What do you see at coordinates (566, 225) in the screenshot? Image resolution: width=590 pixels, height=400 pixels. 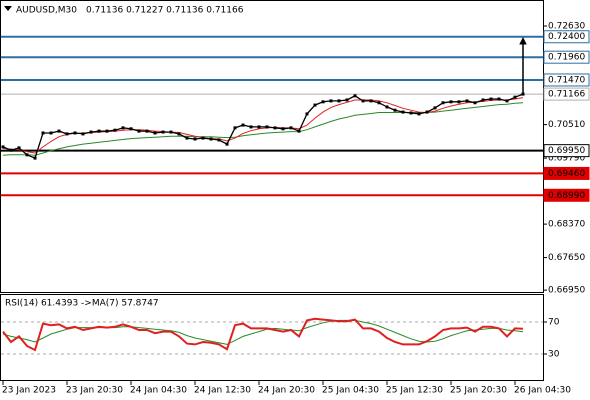 I see `y-tick-label: 0.68370` at bounding box center [566, 225].